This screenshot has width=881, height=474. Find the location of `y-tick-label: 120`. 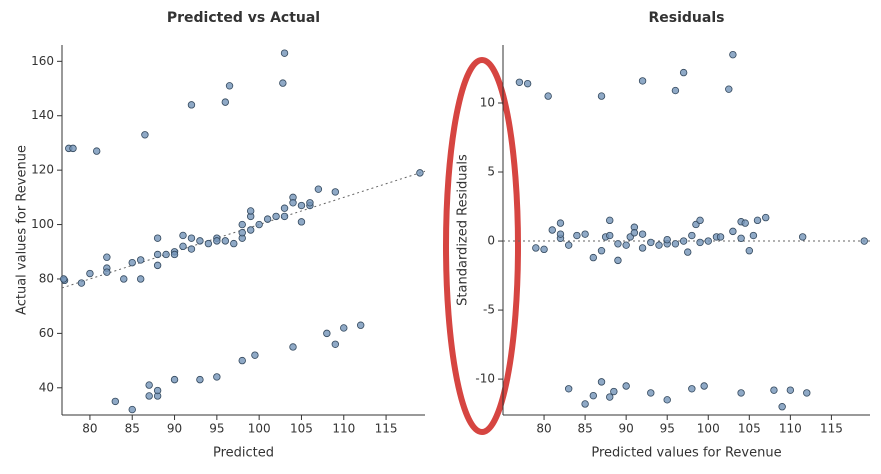

y-tick-label: 120 is located at coordinates (42, 170).